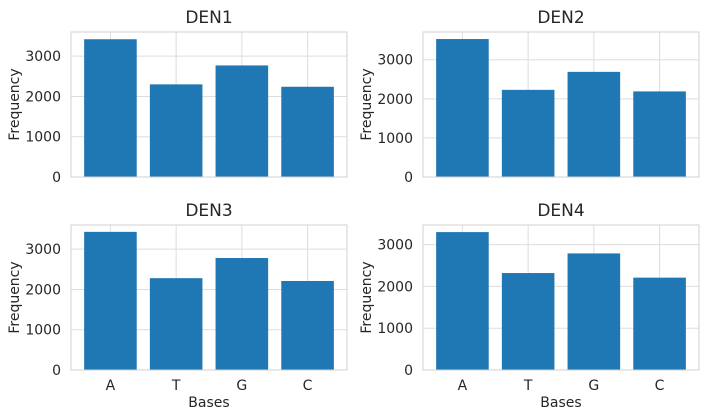  I want to click on subplot-title: DEN1, so click(208, 18).